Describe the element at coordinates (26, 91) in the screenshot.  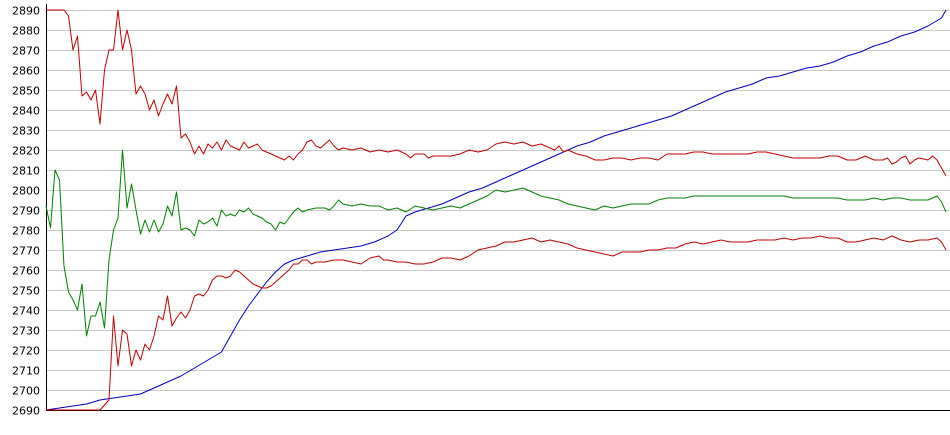
I see `y-tick-label: 2850` at that location.